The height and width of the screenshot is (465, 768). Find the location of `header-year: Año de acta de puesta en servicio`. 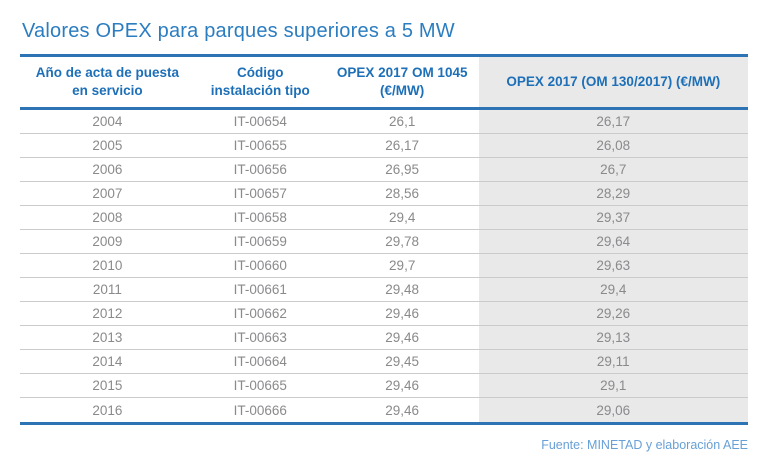

header-year: Año de acta de puesta en servicio is located at coordinates (107, 81).